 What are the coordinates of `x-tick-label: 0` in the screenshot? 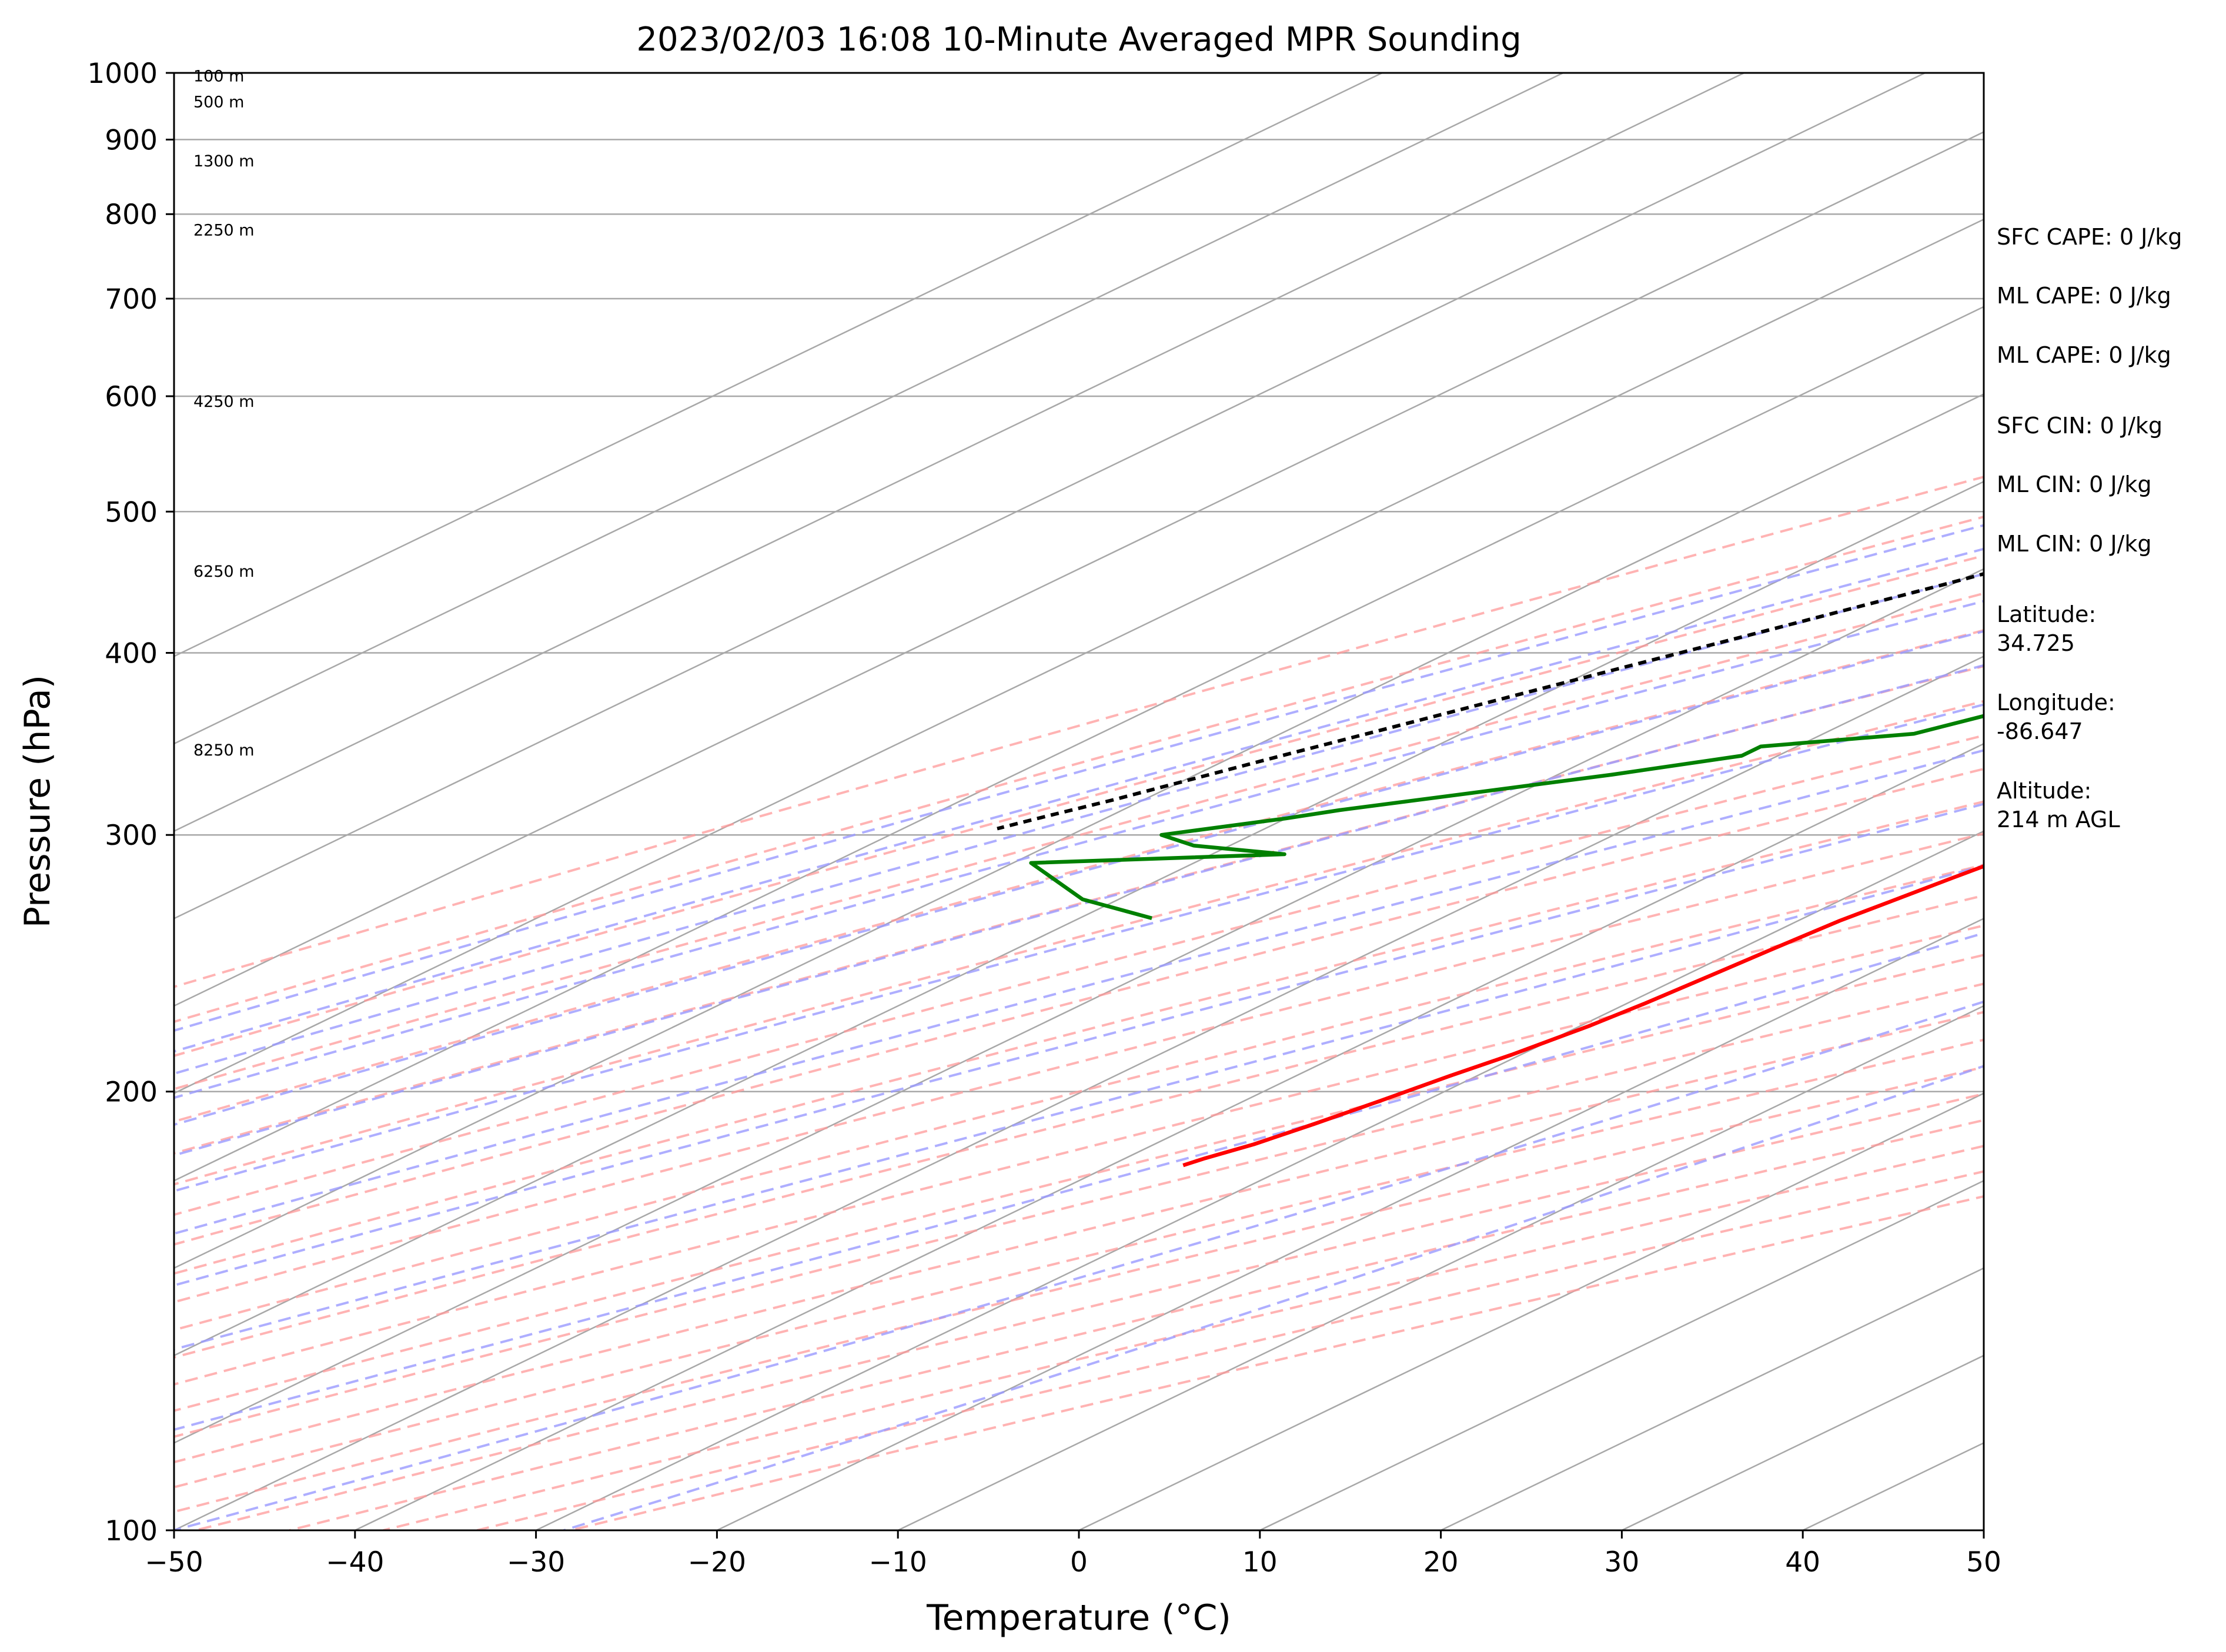 It's located at (1079, 1563).